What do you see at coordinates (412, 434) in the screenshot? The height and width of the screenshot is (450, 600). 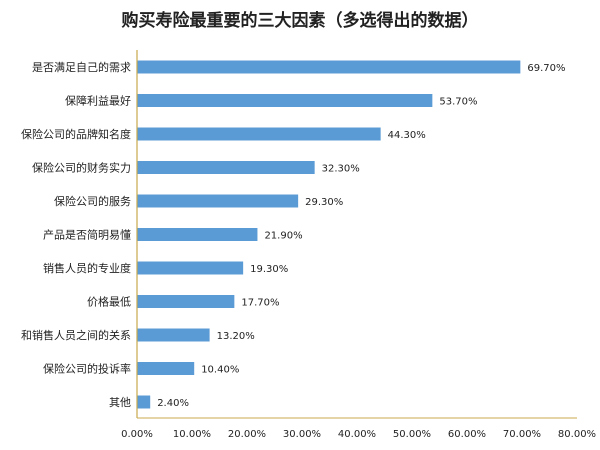 I see `x-tick-label: 50.00%` at bounding box center [412, 434].